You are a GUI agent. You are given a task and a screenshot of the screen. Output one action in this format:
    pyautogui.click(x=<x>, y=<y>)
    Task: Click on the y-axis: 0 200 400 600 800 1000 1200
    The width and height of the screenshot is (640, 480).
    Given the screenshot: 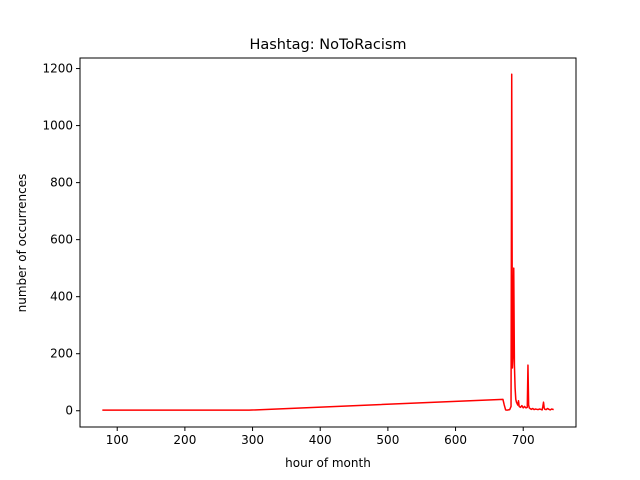 What is the action you would take?
    pyautogui.click(x=61, y=240)
    